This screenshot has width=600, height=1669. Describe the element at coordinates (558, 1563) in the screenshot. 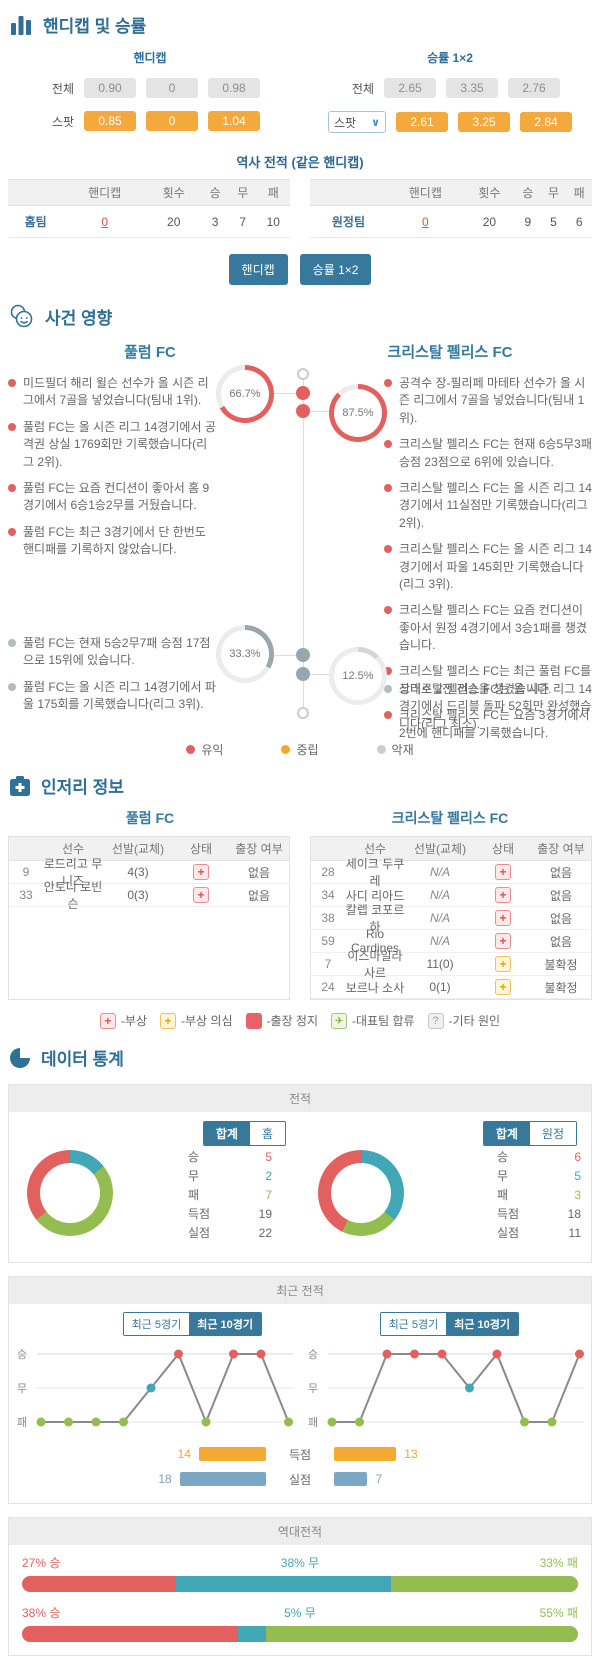

I see `h2h-loss-label: 33% 패` at that location.